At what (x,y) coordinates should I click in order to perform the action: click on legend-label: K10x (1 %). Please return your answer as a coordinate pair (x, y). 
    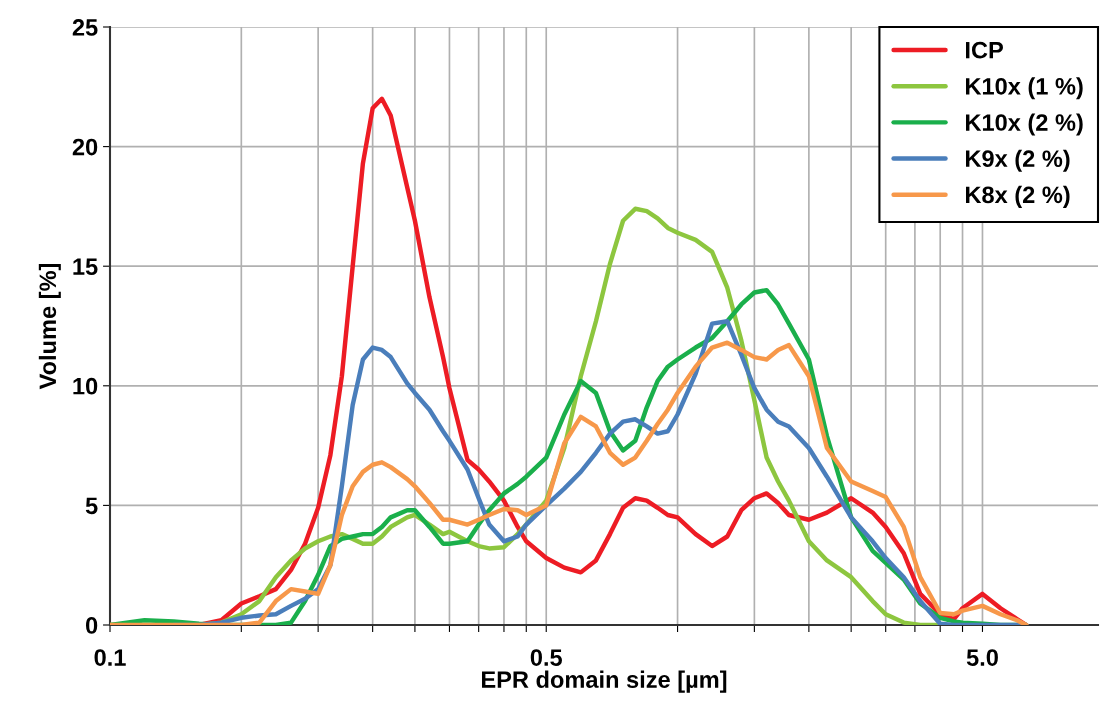
    Looking at the image, I should click on (1024, 88).